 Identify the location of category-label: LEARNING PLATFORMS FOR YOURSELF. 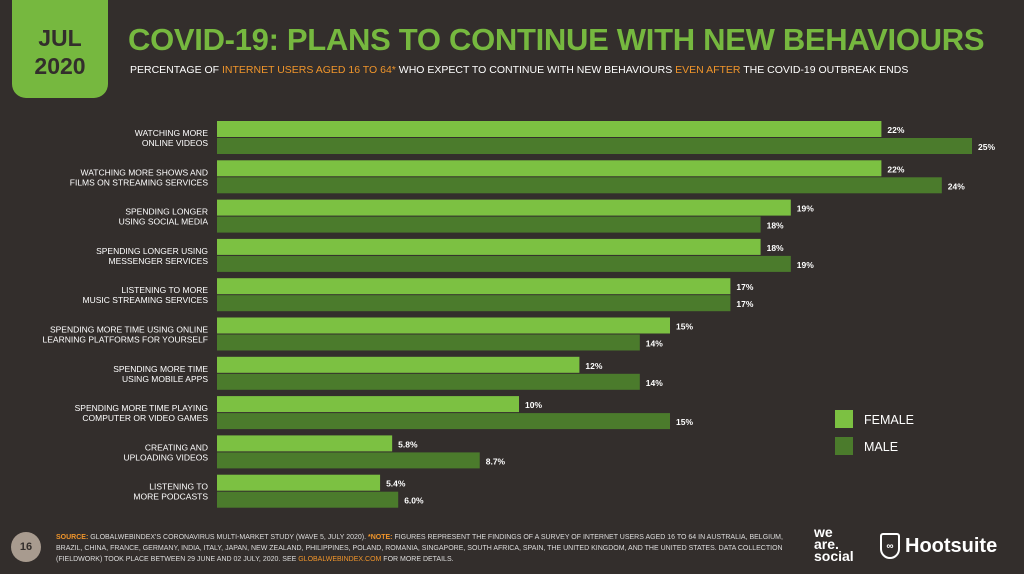
(125, 340).